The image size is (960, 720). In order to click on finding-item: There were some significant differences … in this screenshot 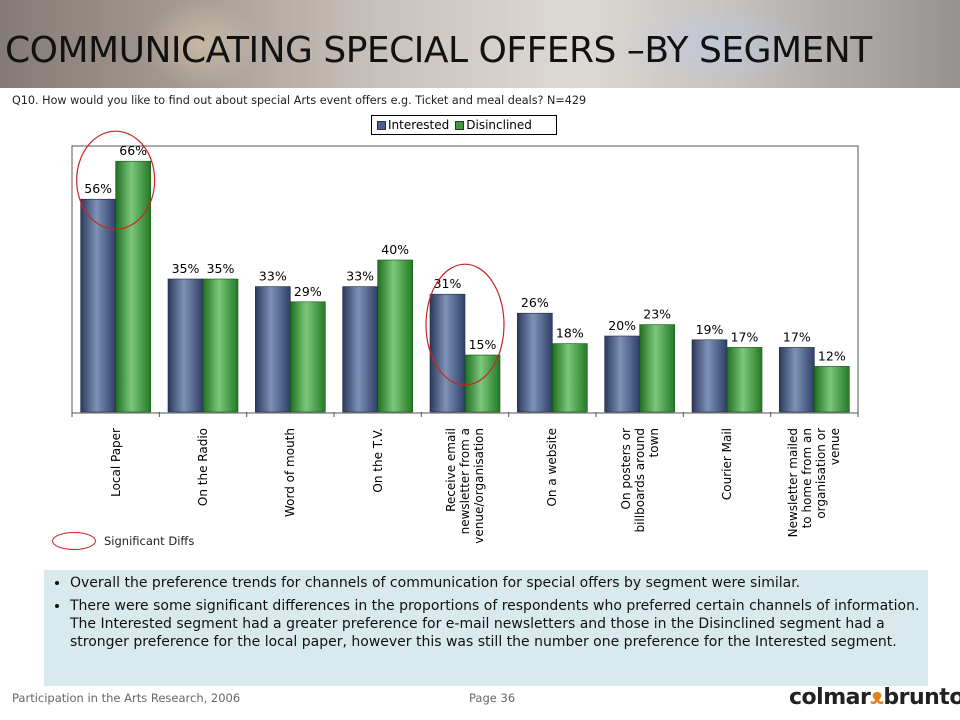, I will do `click(495, 624)`.